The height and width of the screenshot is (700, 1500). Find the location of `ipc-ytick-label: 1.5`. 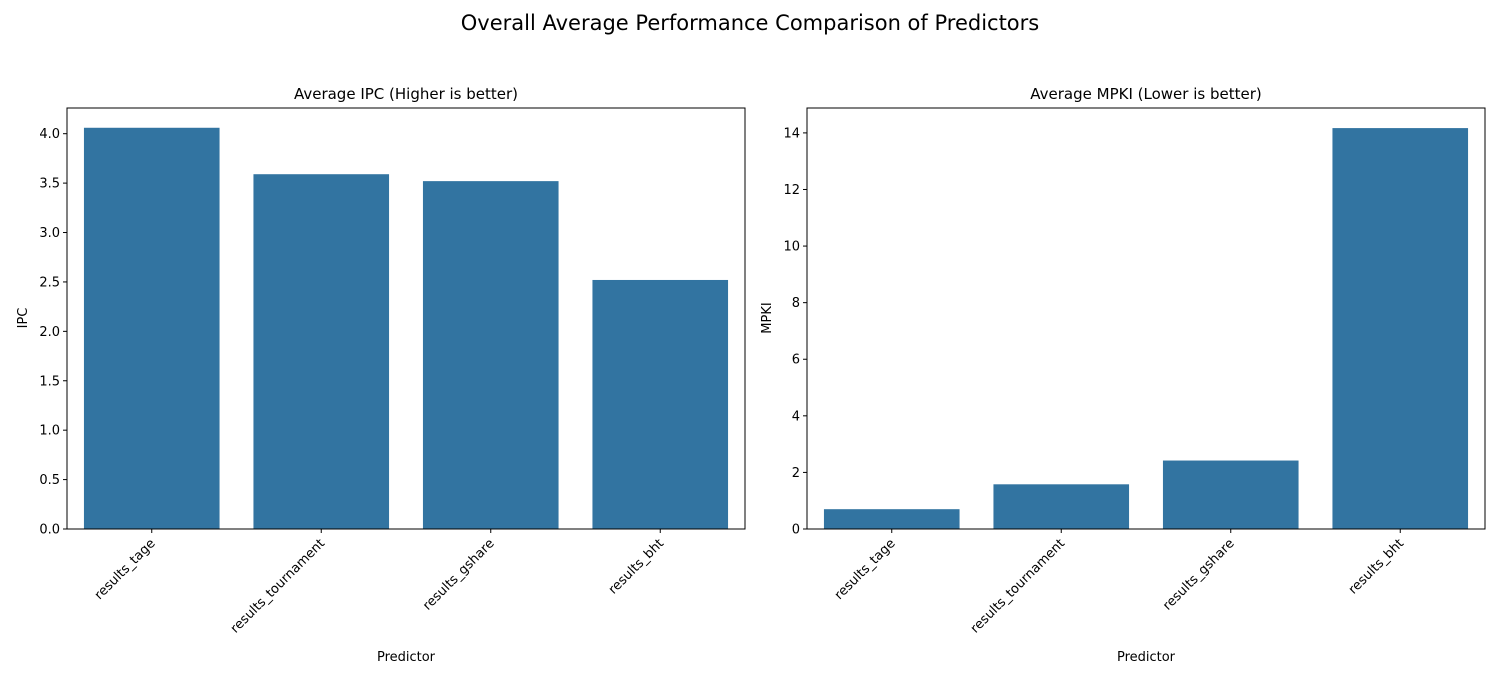

ipc-ytick-label: 1.5 is located at coordinates (49, 381).